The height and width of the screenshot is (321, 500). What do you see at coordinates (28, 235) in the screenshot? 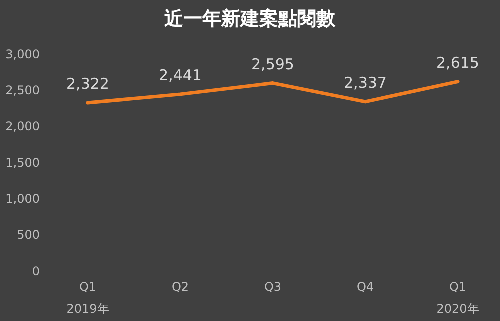
I see `y-tick-label: 500` at bounding box center [28, 235].